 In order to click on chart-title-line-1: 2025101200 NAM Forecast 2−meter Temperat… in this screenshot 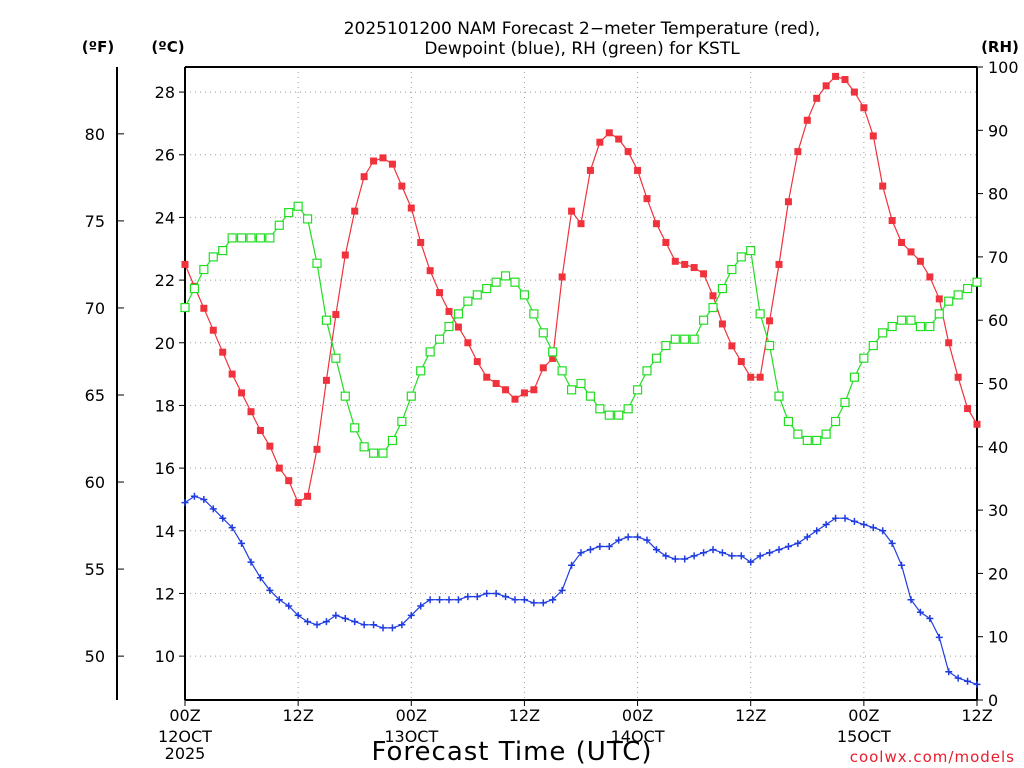, I will do `click(582, 29)`.